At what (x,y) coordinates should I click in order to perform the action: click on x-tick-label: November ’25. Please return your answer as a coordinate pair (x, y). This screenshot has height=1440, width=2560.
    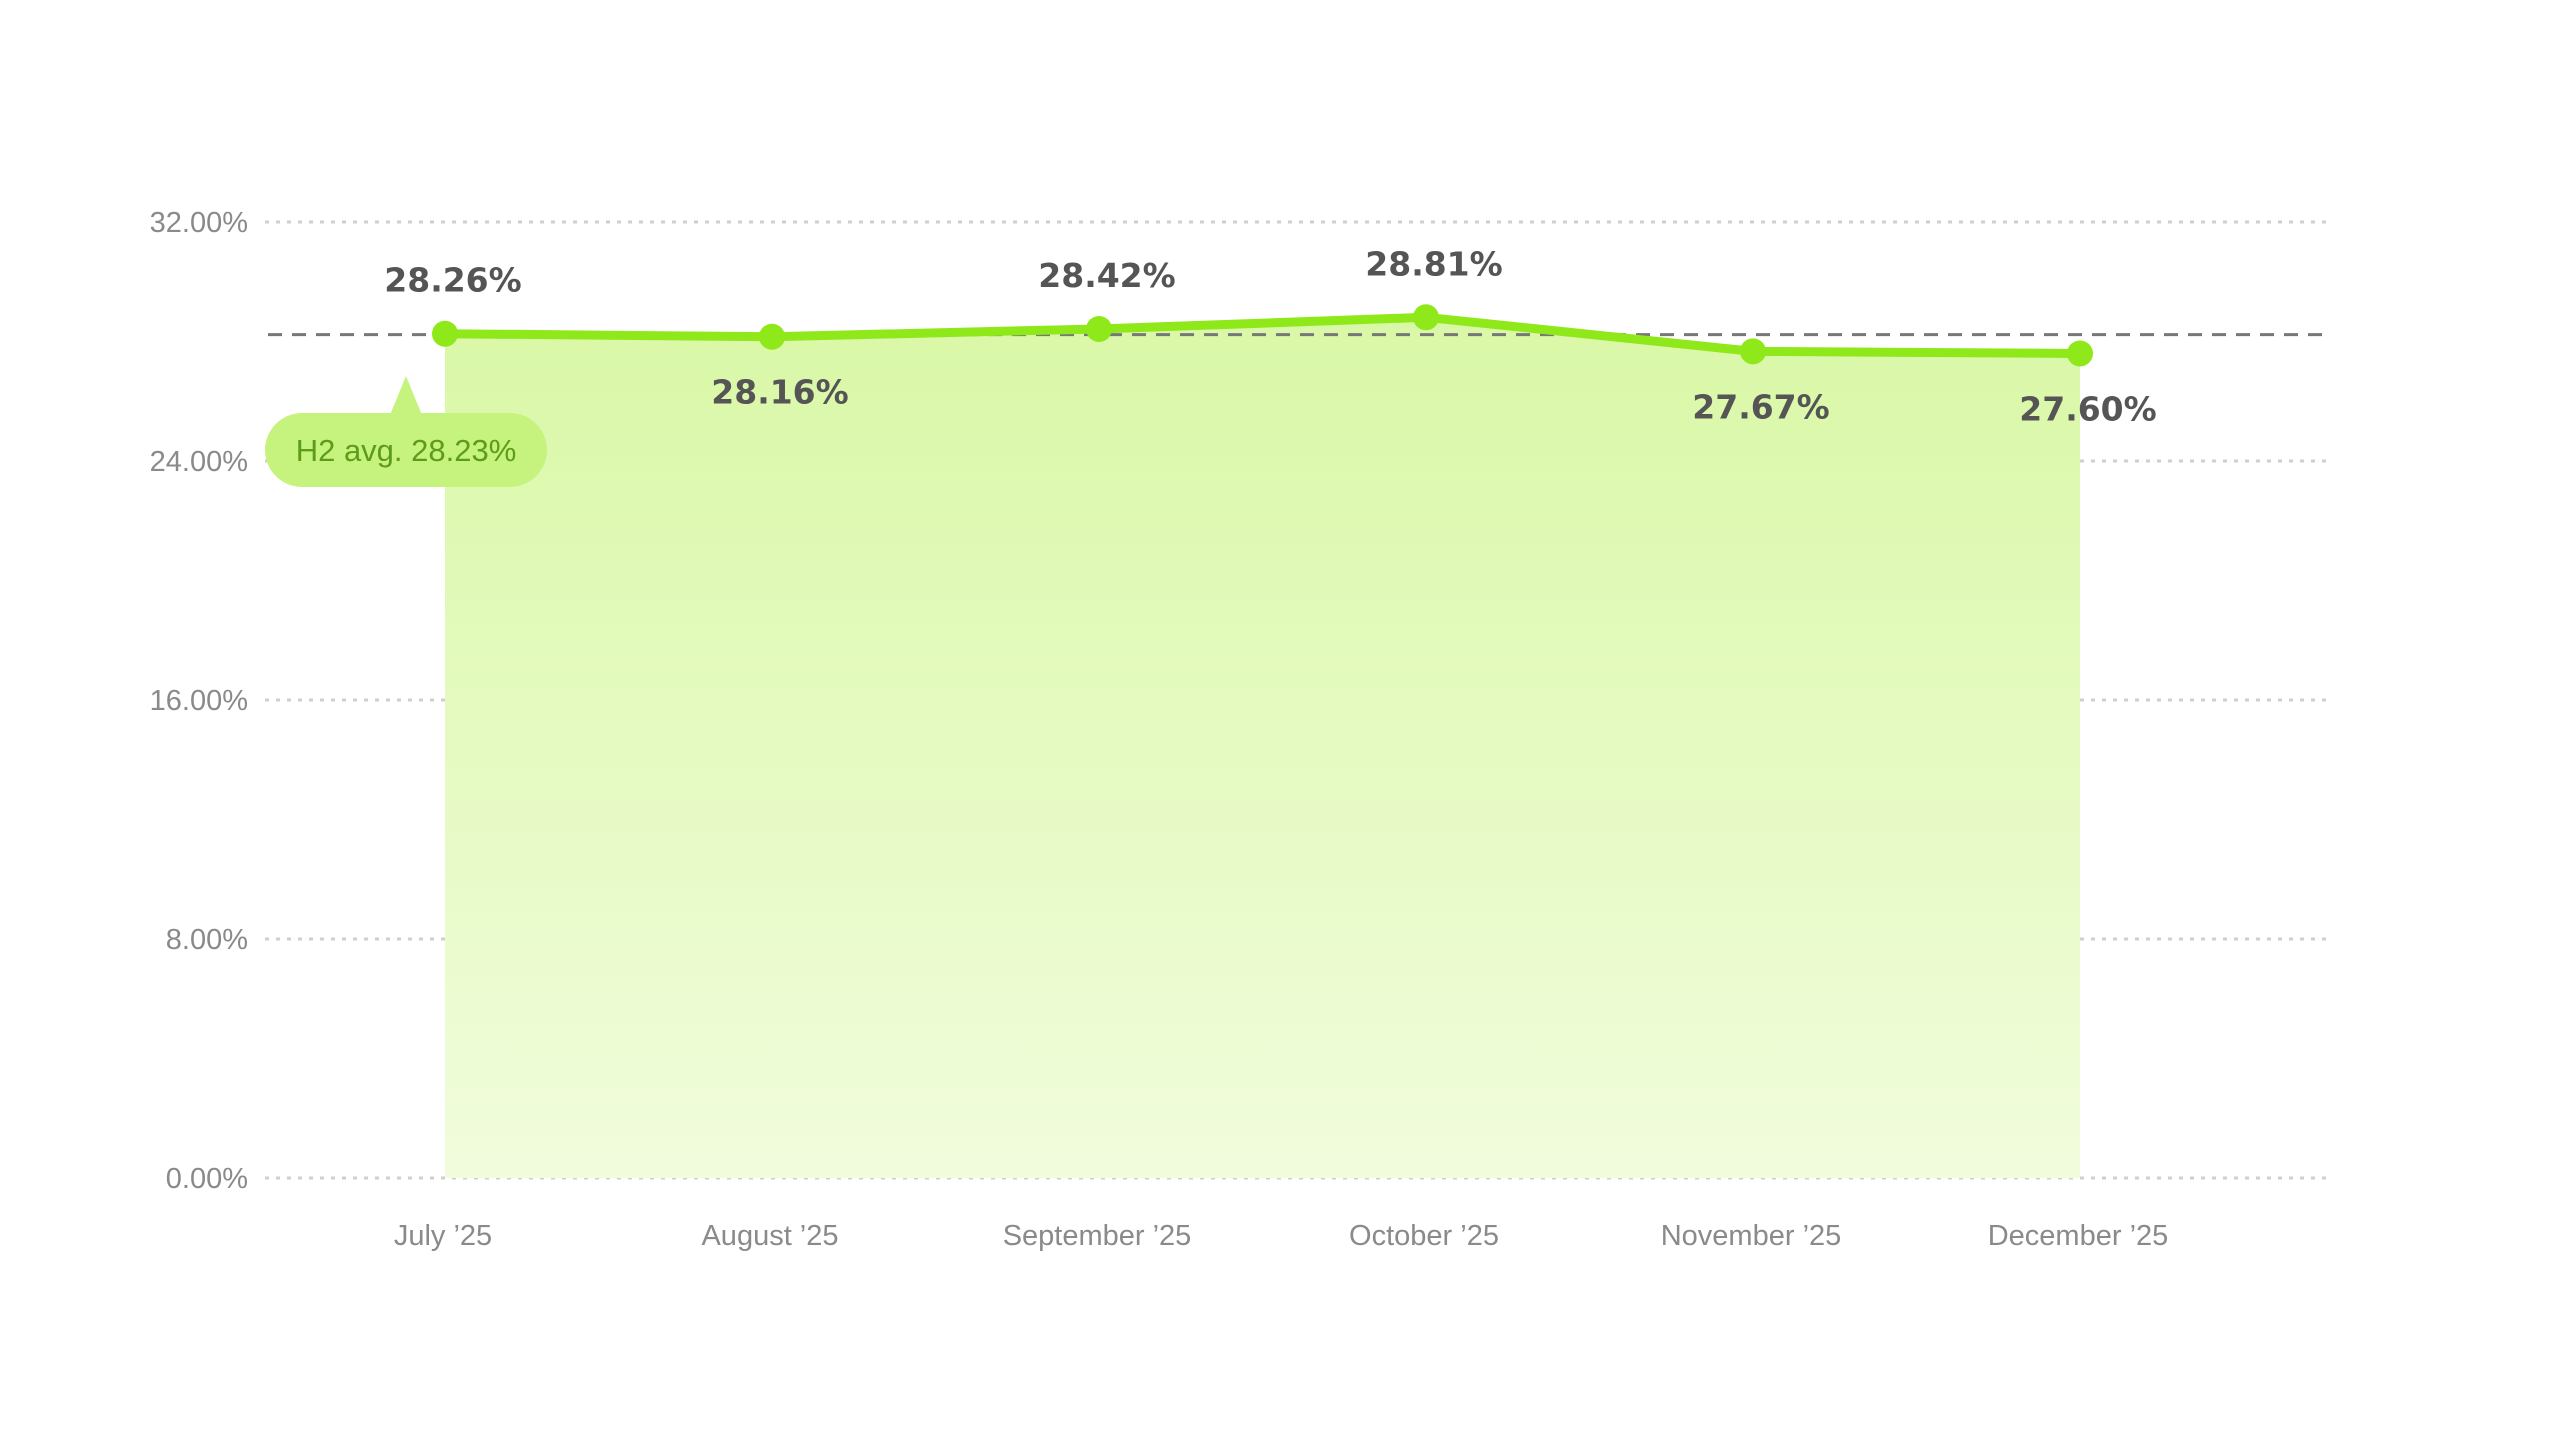
    Looking at the image, I should click on (1751, 1236).